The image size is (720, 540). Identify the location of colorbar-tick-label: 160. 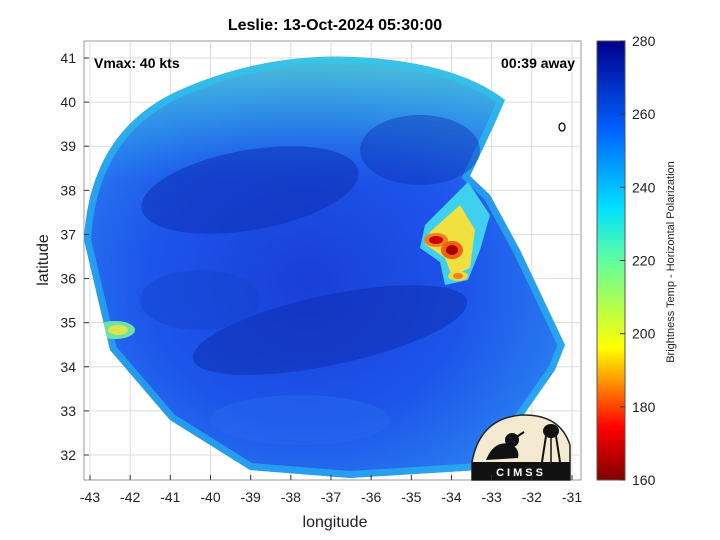
(644, 480).